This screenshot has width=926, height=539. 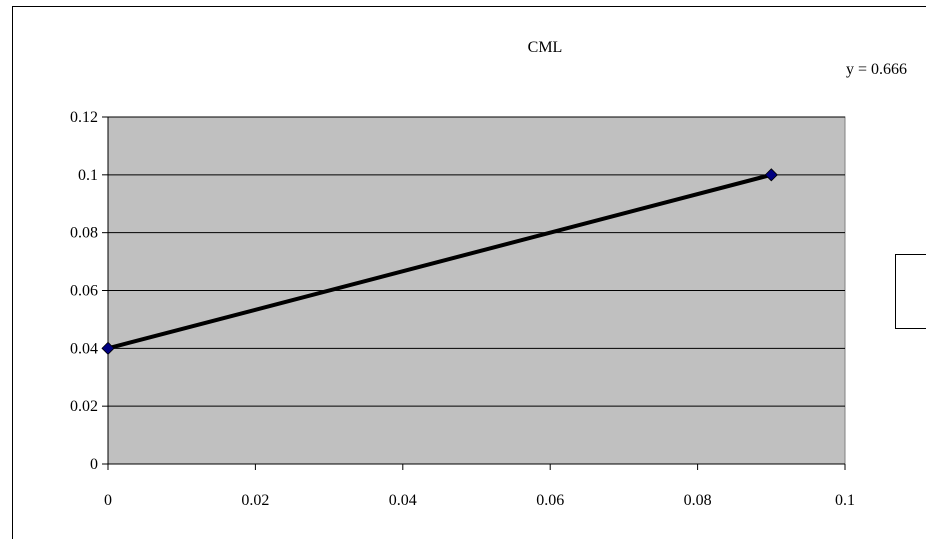 What do you see at coordinates (108, 500) in the screenshot?
I see `x-tick-label: 0` at bounding box center [108, 500].